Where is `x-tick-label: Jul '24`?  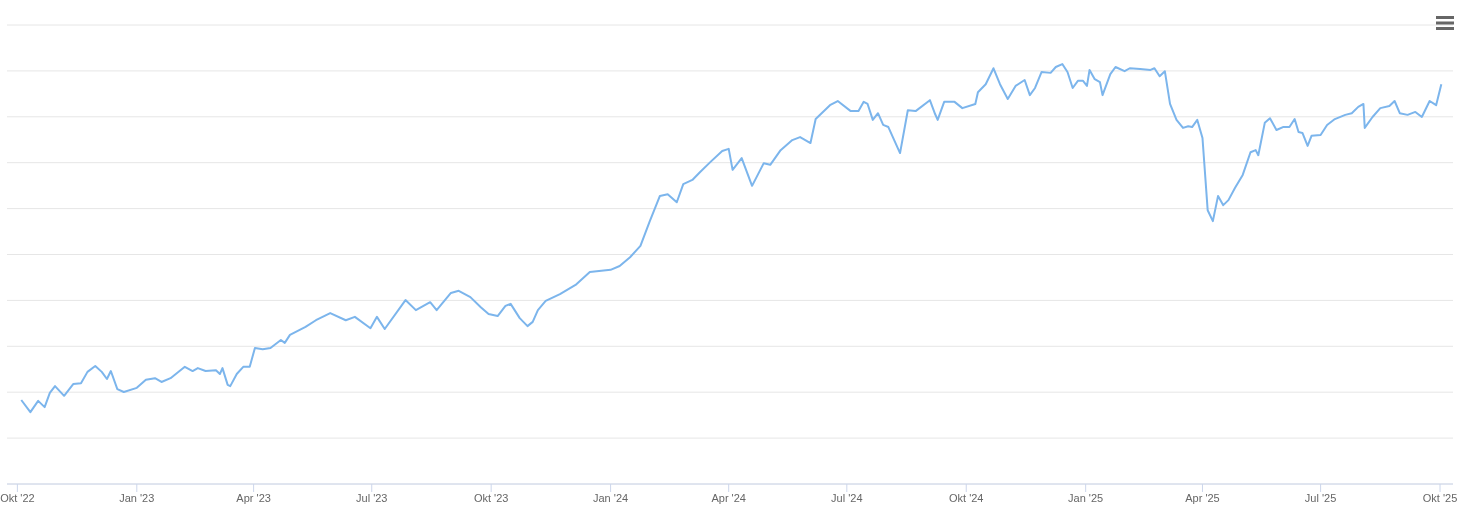 x-tick-label: Jul '24 is located at coordinates (847, 497).